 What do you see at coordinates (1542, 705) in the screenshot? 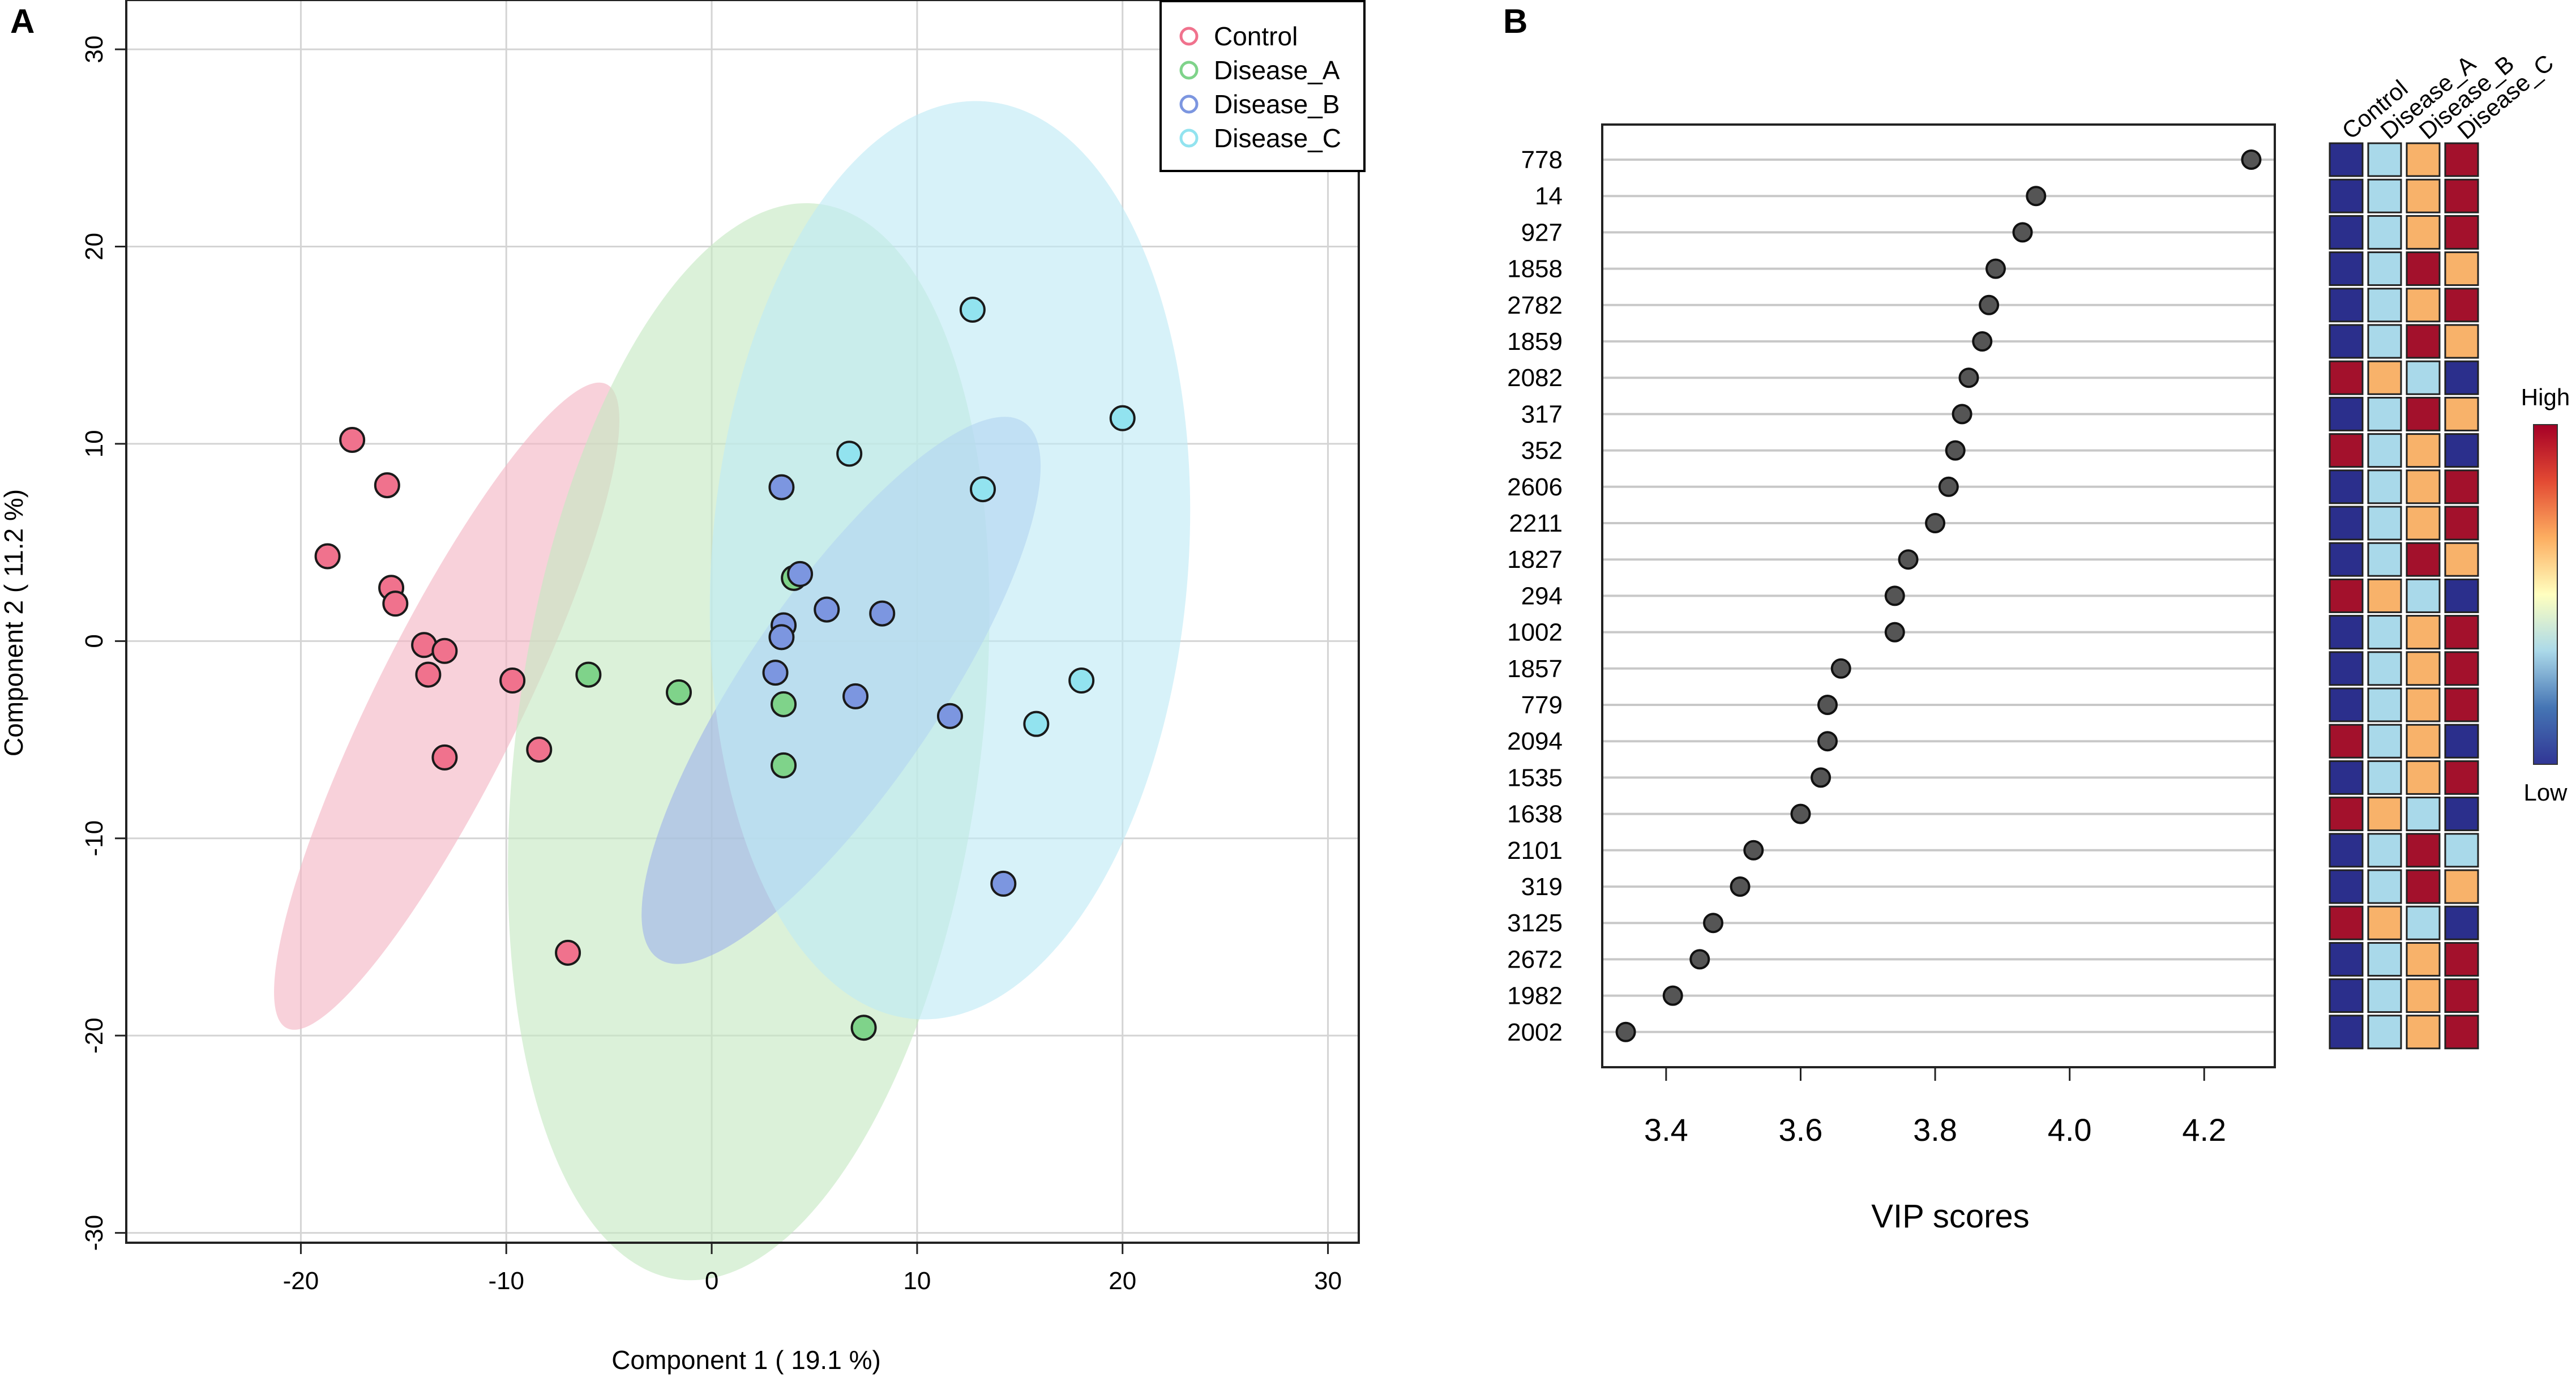
I see `feature-label: 779` at bounding box center [1542, 705].